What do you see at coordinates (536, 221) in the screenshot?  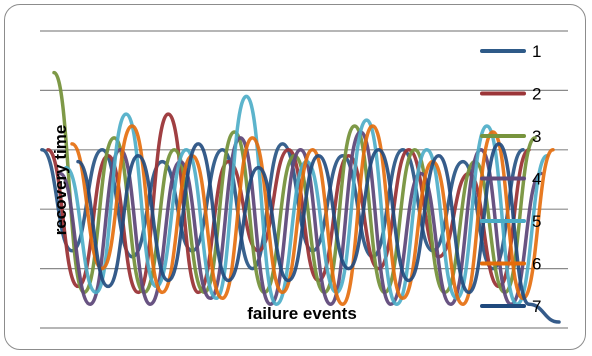 I see `legend-label: 5` at bounding box center [536, 221].